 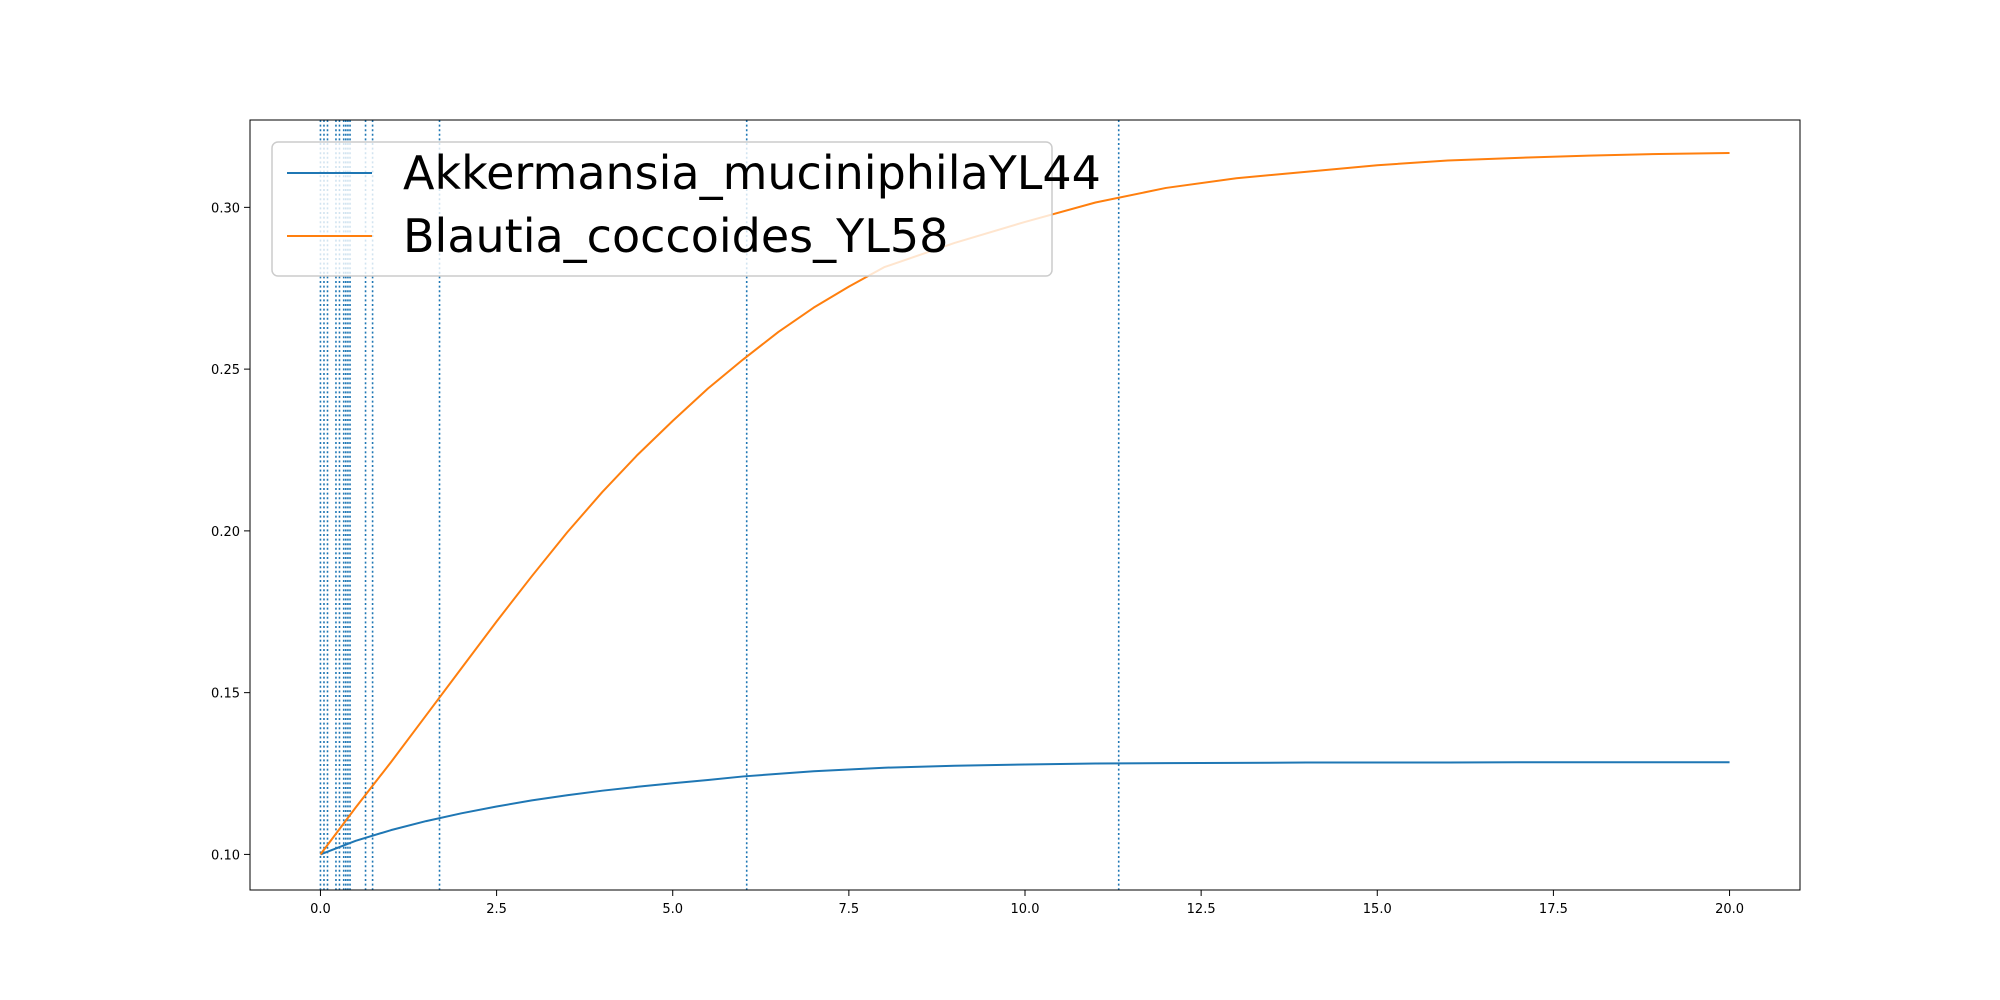 I want to click on x-tick-label-8: 20.0, so click(x=1729, y=909).